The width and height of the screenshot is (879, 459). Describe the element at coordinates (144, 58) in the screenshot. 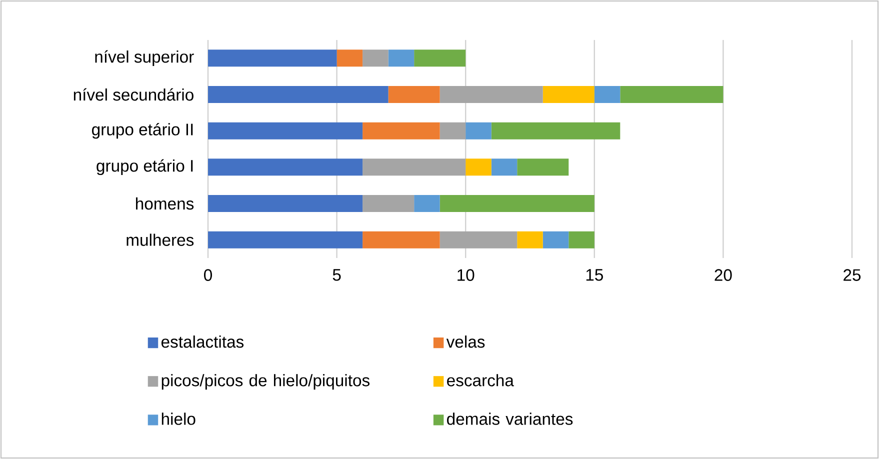

I see `y-tick-label: nível superior` at that location.